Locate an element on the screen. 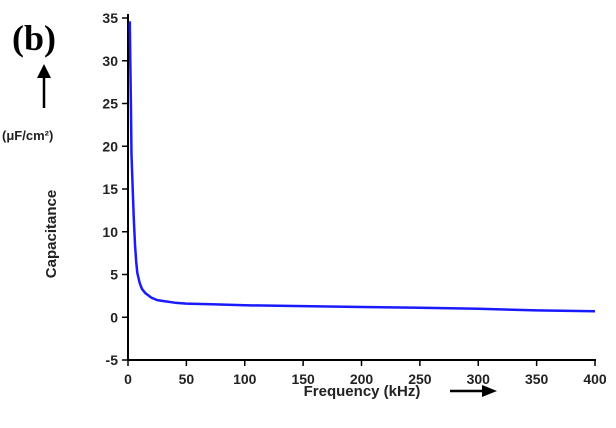 The image size is (616, 428). y-tick-label: 10 is located at coordinates (110, 232).